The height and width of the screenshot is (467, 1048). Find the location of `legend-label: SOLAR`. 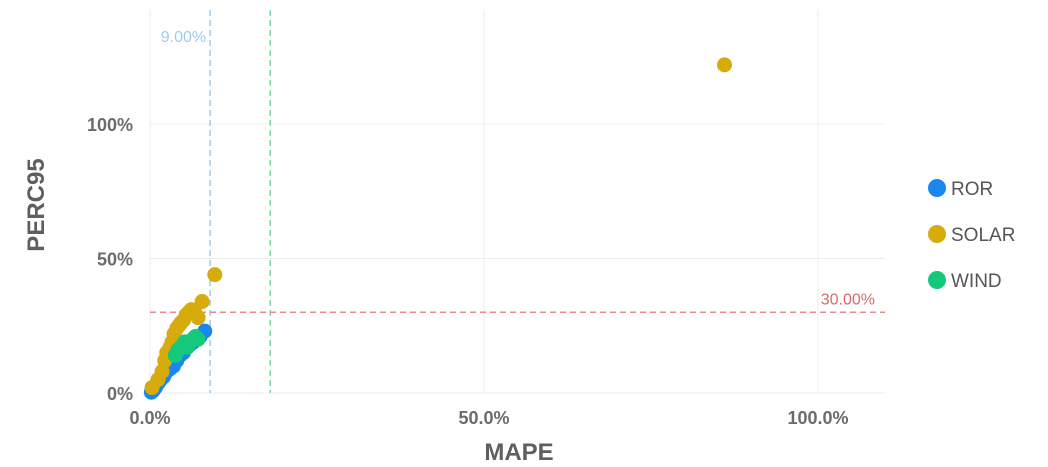

legend-label: SOLAR is located at coordinates (983, 235).